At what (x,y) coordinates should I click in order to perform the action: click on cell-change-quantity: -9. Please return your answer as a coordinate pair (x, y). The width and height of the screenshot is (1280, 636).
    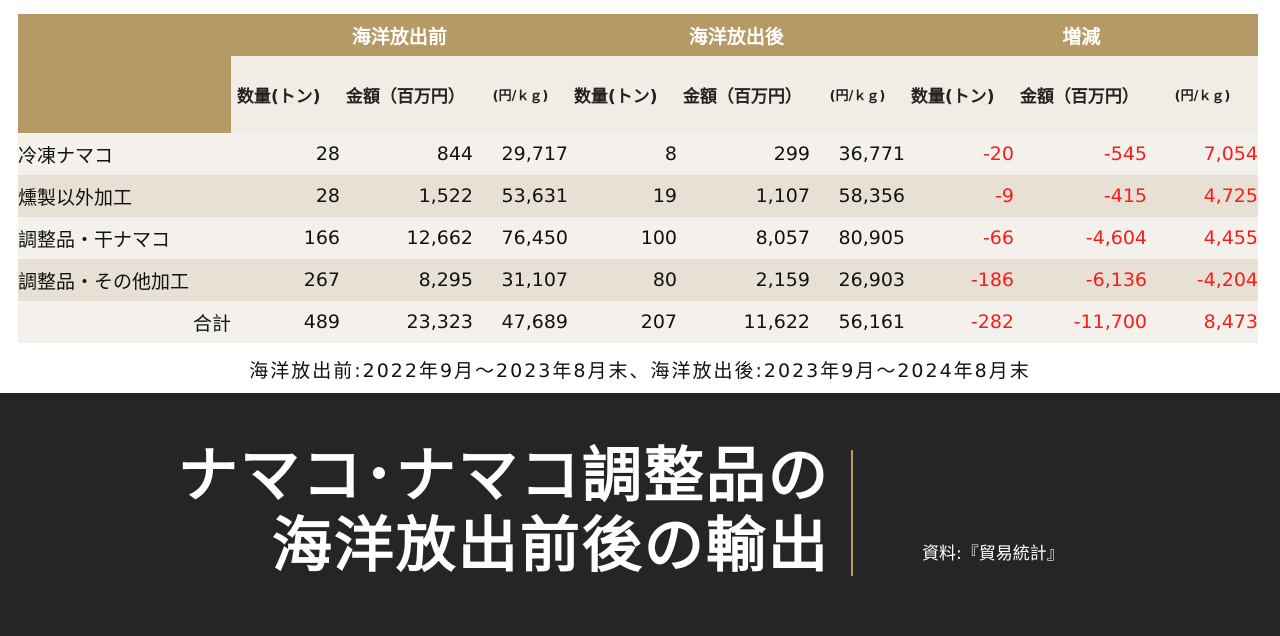
    Looking at the image, I should click on (959, 196).